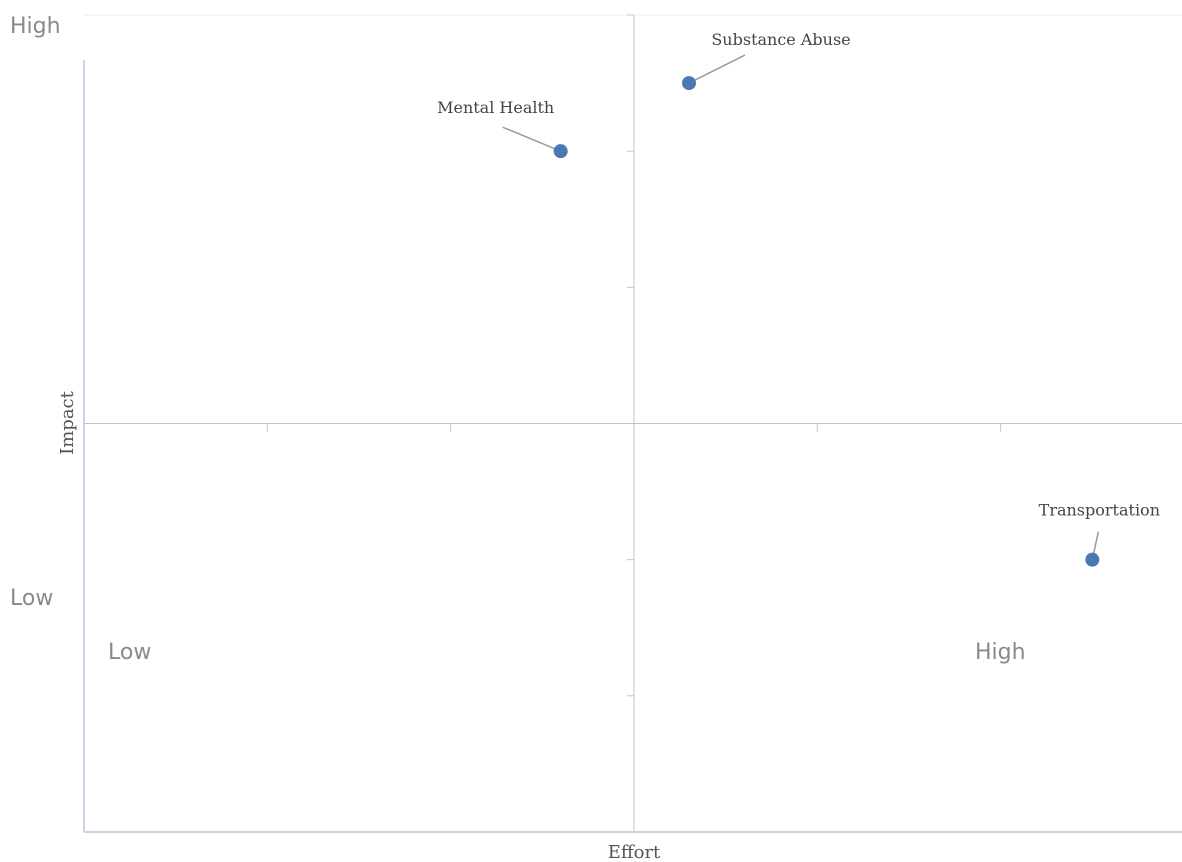 The height and width of the screenshot is (862, 1182). Describe the element at coordinates (129, 652) in the screenshot. I see `x-low-label: Low` at that location.